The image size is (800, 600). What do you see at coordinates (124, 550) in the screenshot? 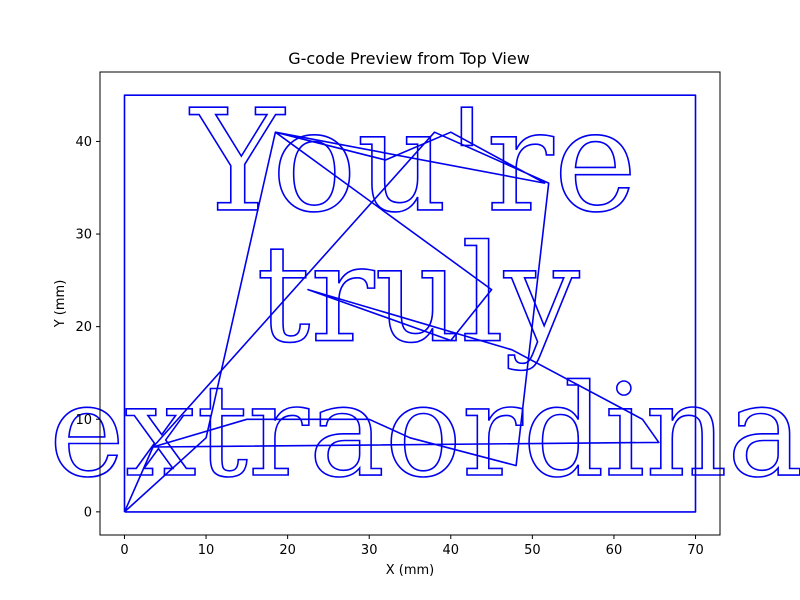
I see `x-tick-label: 0` at bounding box center [124, 550].